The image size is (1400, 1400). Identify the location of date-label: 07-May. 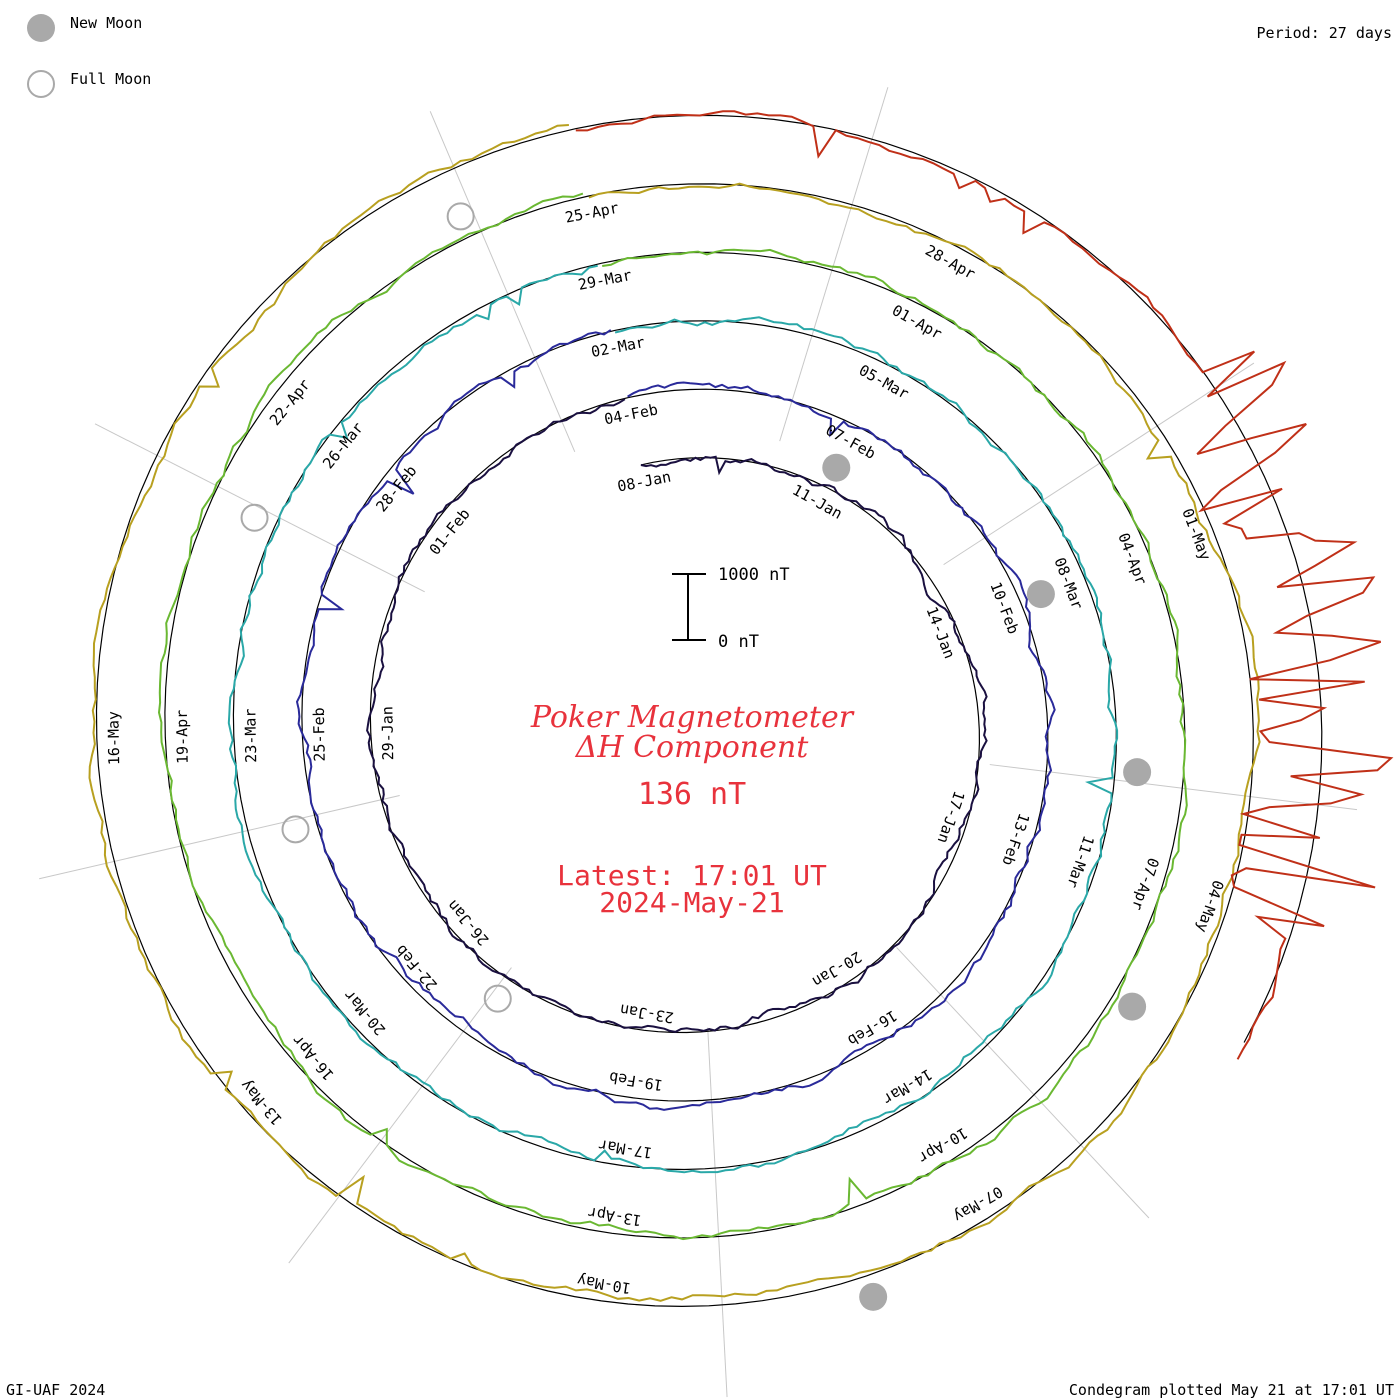
(978, 1203).